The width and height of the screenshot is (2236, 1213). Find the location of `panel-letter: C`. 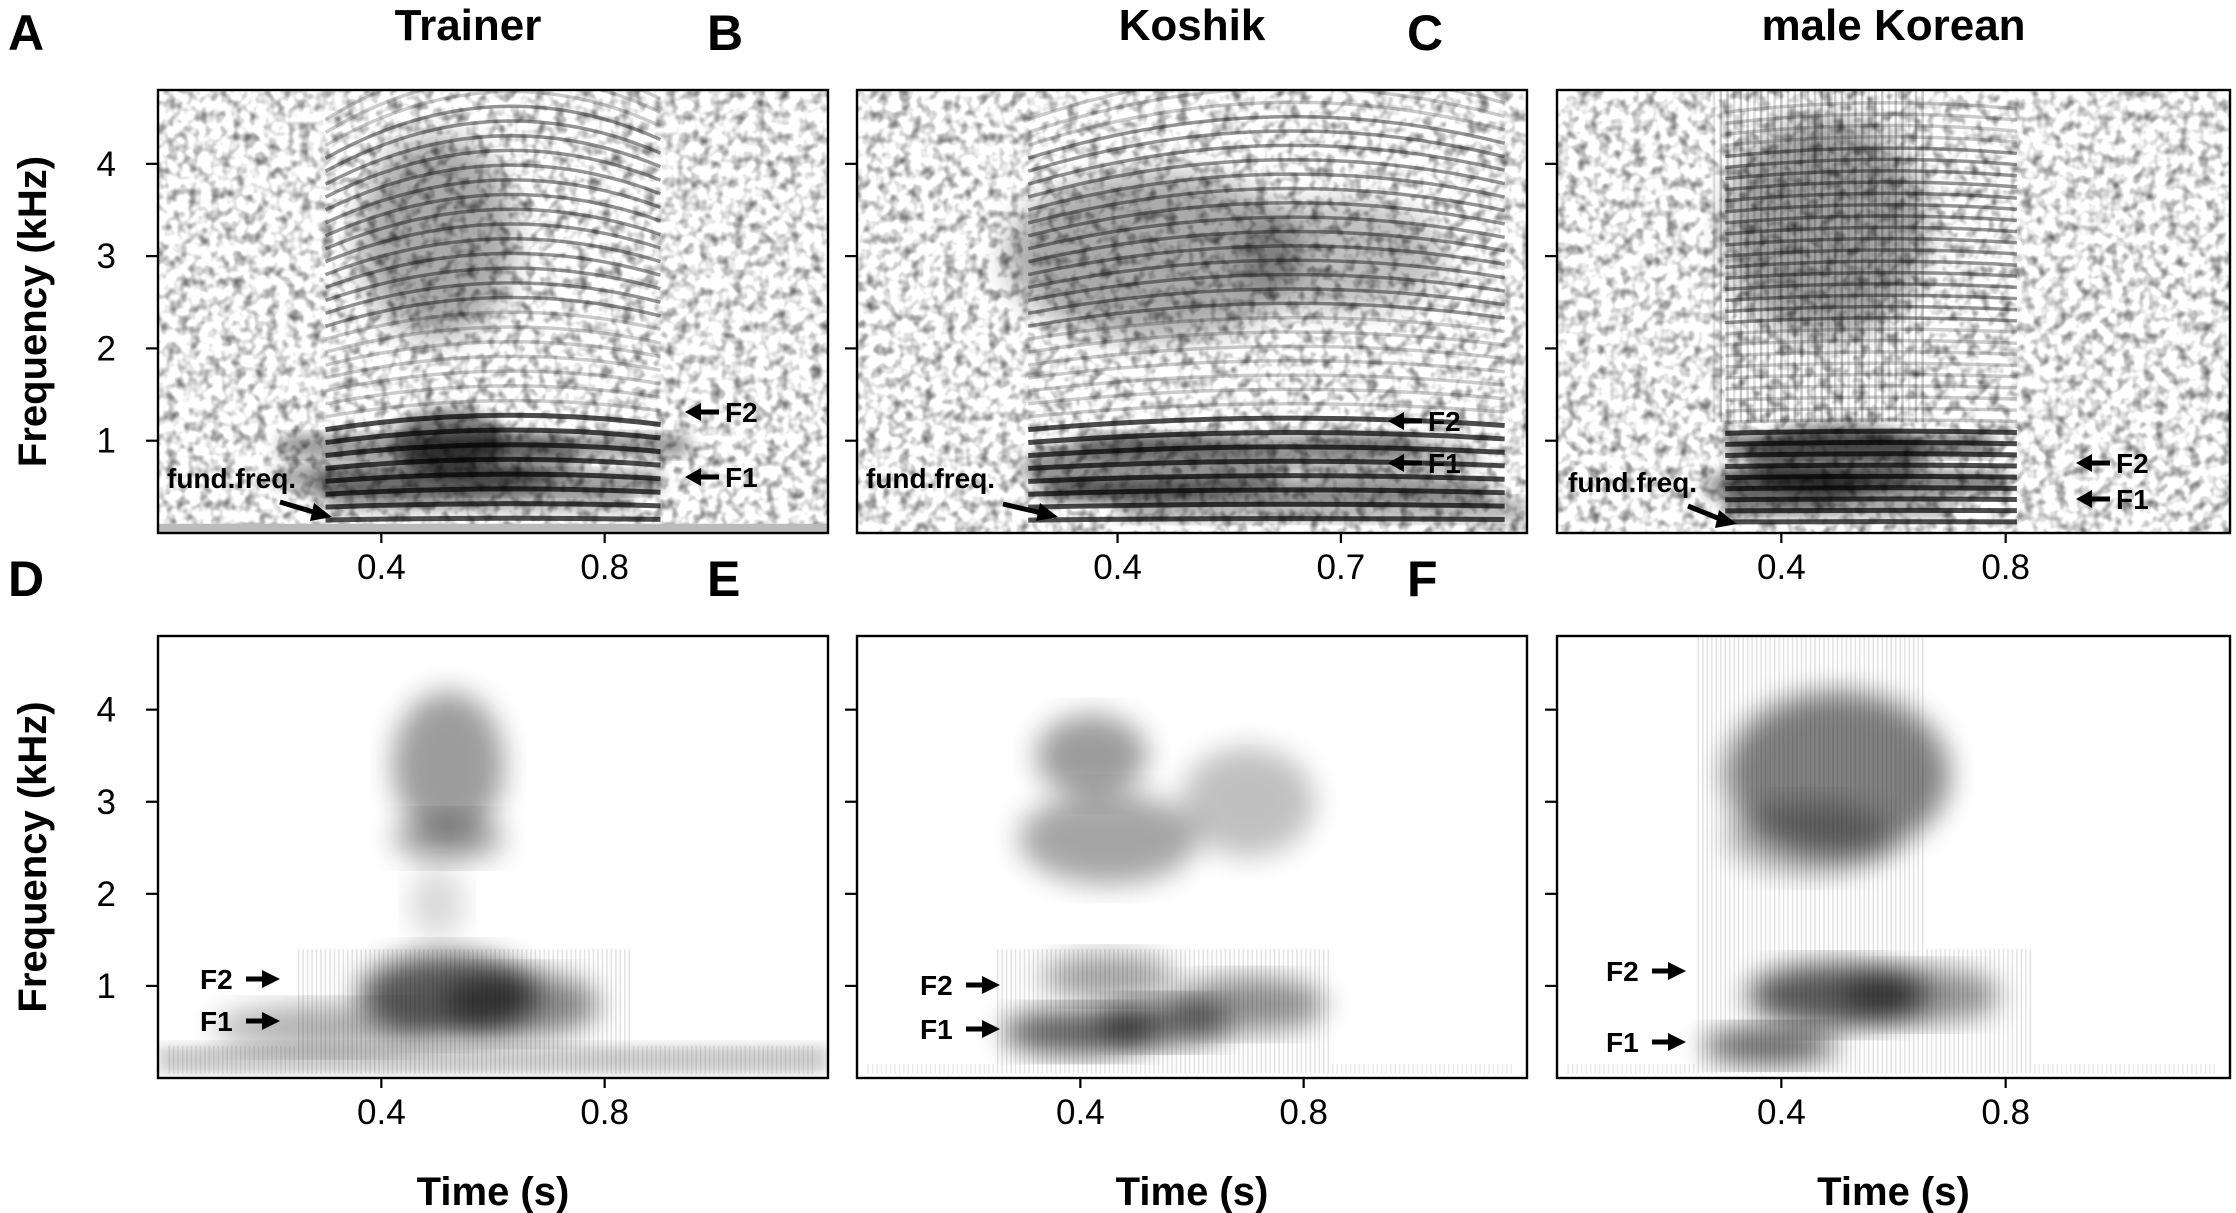

panel-letter: C is located at coordinates (1425, 33).